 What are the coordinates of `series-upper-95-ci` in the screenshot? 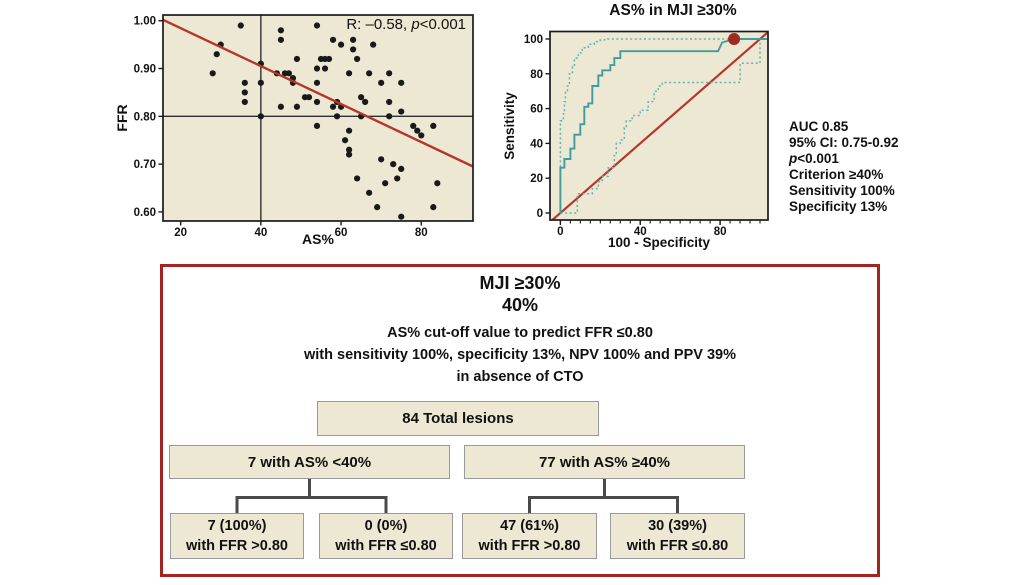 It's located at (663, 125).